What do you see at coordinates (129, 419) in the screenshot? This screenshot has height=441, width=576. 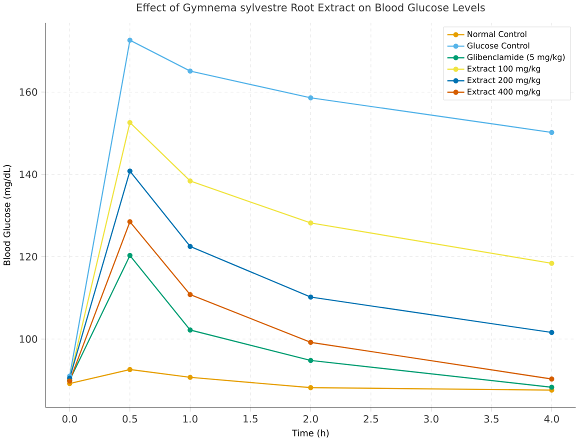 I see `x-tick-label: 0.5` at bounding box center [129, 419].